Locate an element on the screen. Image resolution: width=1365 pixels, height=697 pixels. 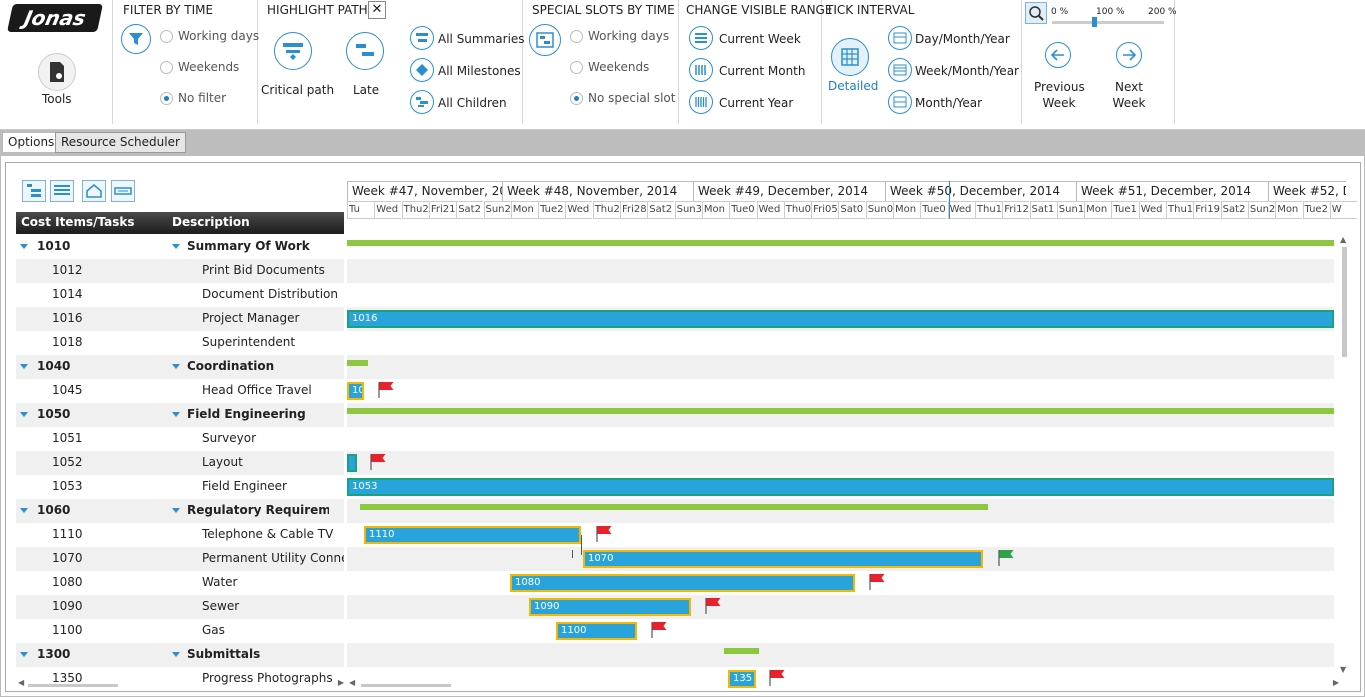
detailed-button is located at coordinates (850, 57).